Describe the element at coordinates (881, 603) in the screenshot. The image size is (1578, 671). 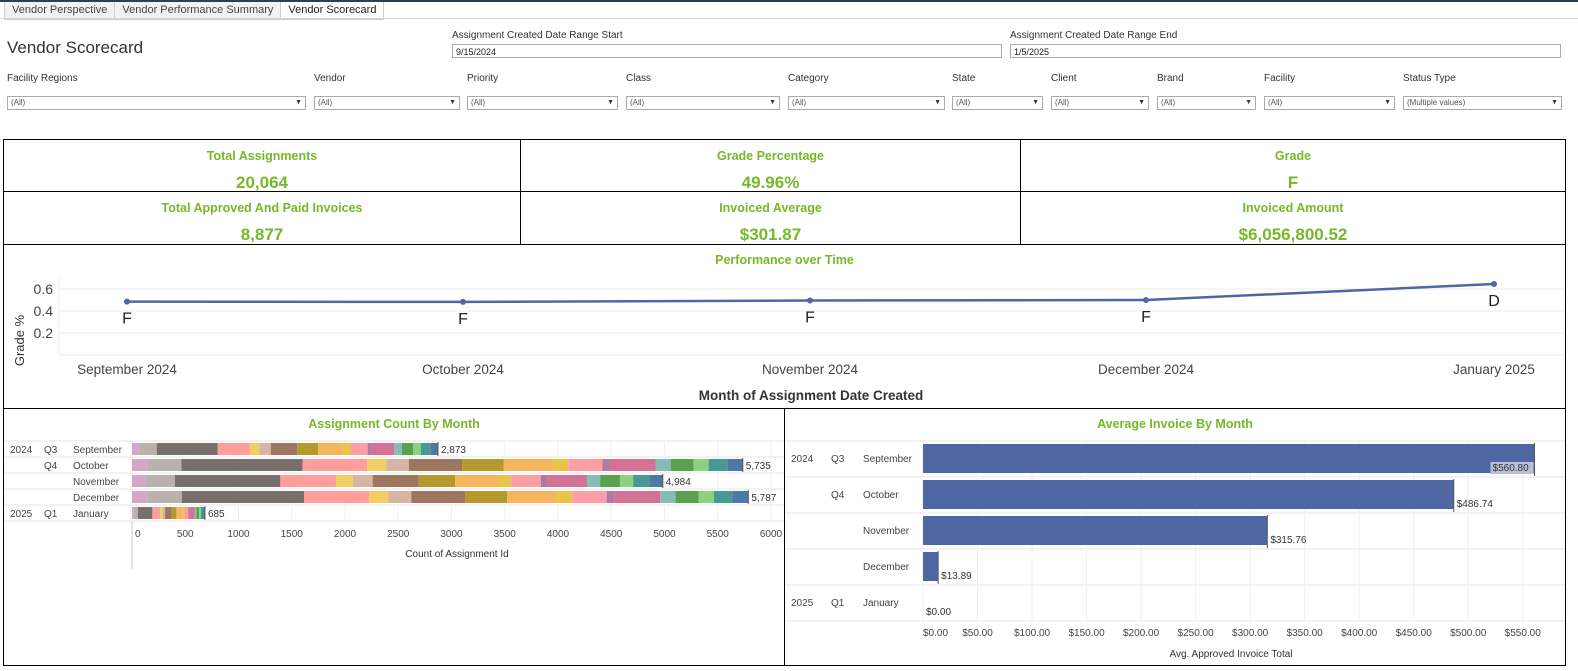
I see `row-month-label: January` at that location.